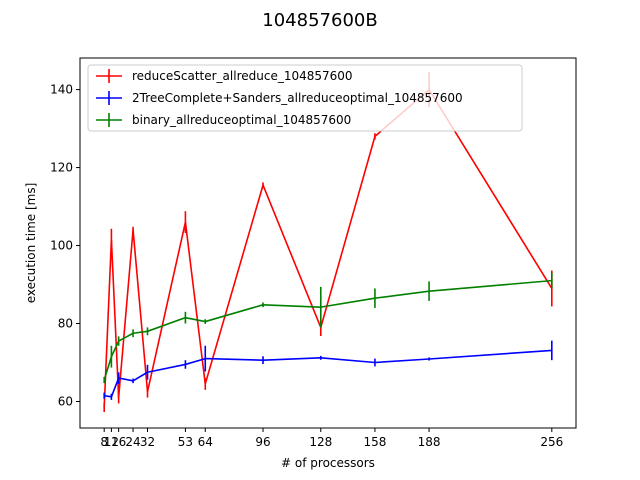  What do you see at coordinates (242, 76) in the screenshot?
I see `legend-label: reduceScatter_allreduce_104857600` at bounding box center [242, 76].